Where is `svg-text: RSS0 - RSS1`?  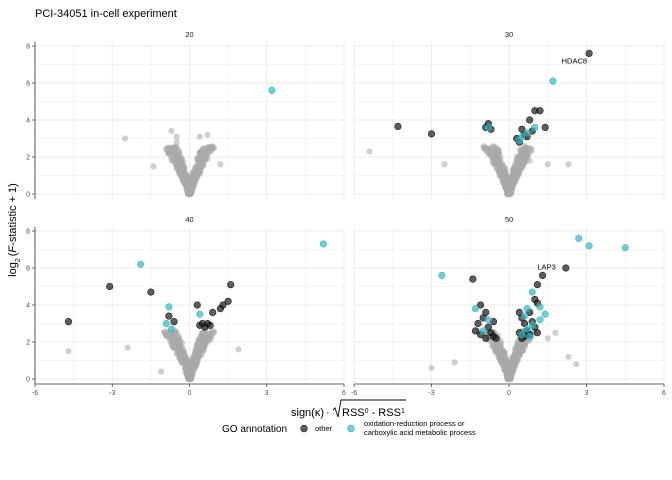 svg-text: RSS0 - RSS1 is located at coordinates (373, 413).